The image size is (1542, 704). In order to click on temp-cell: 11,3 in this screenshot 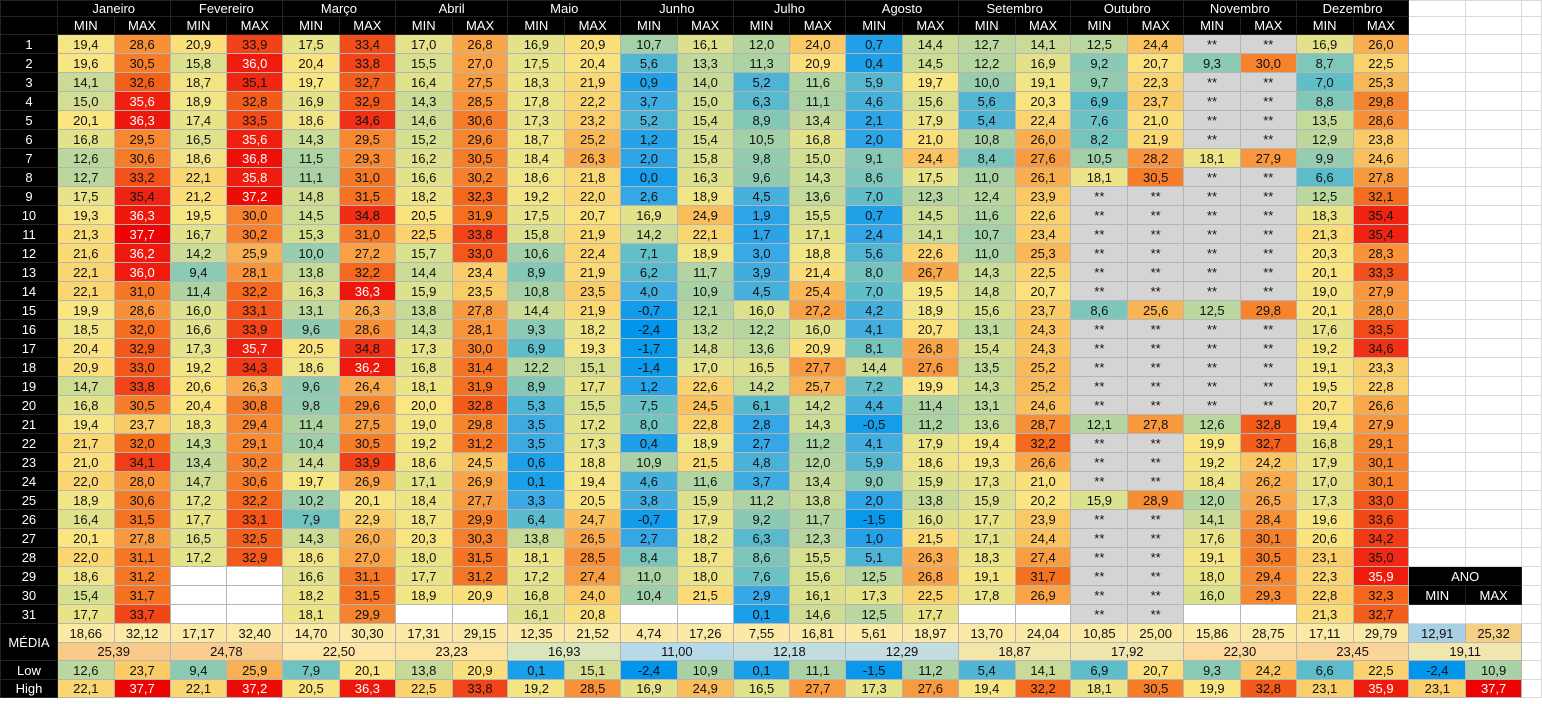, I will do `click(761, 63)`.